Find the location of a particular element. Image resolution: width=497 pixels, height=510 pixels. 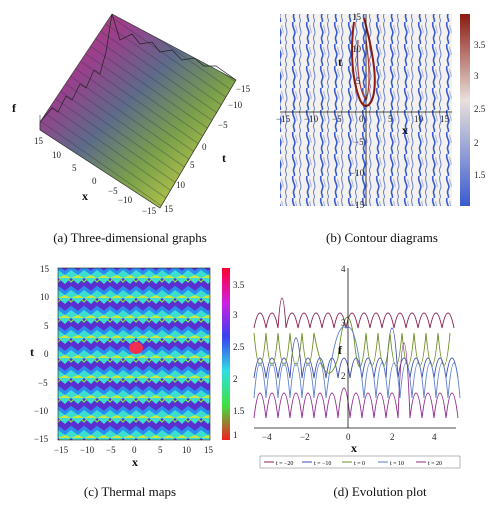

t-tick-labels: 15 10 5 −5 −10 −15 is located at coordinates (357, 111).